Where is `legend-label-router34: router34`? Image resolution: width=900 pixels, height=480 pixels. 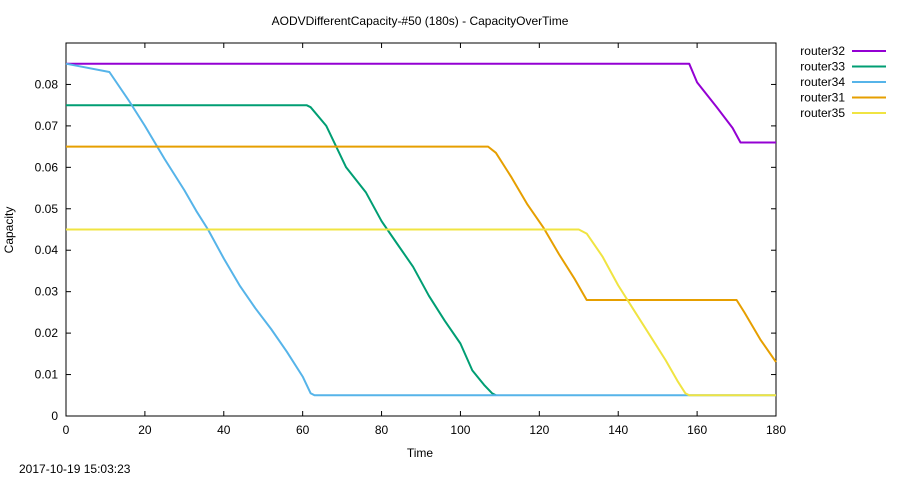
legend-label-router34: router34 is located at coordinates (822, 82).